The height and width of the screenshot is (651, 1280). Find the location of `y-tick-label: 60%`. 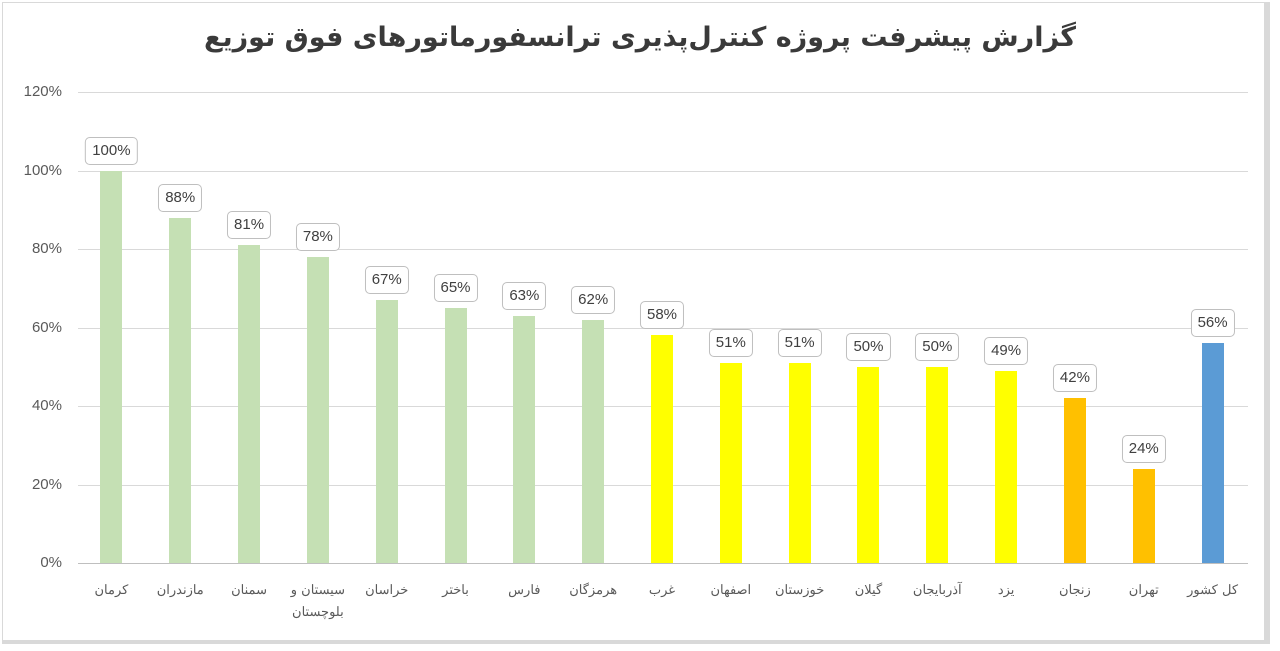

y-tick-label: 60% is located at coordinates (46, 327).